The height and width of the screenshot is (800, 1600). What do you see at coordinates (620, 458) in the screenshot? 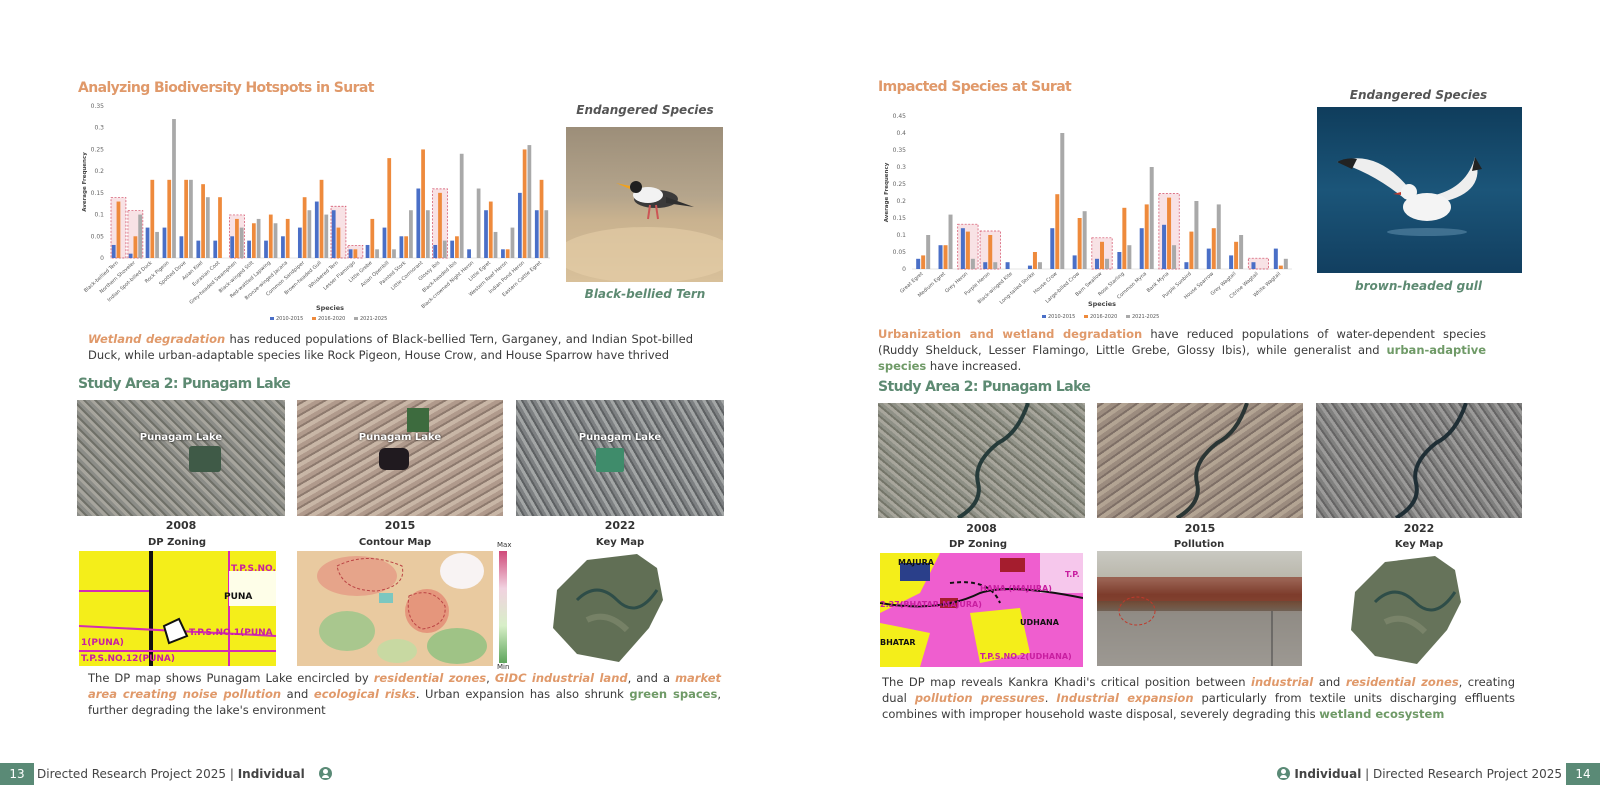
I see `satellite-2022-left: Punagam Lake` at bounding box center [620, 458].